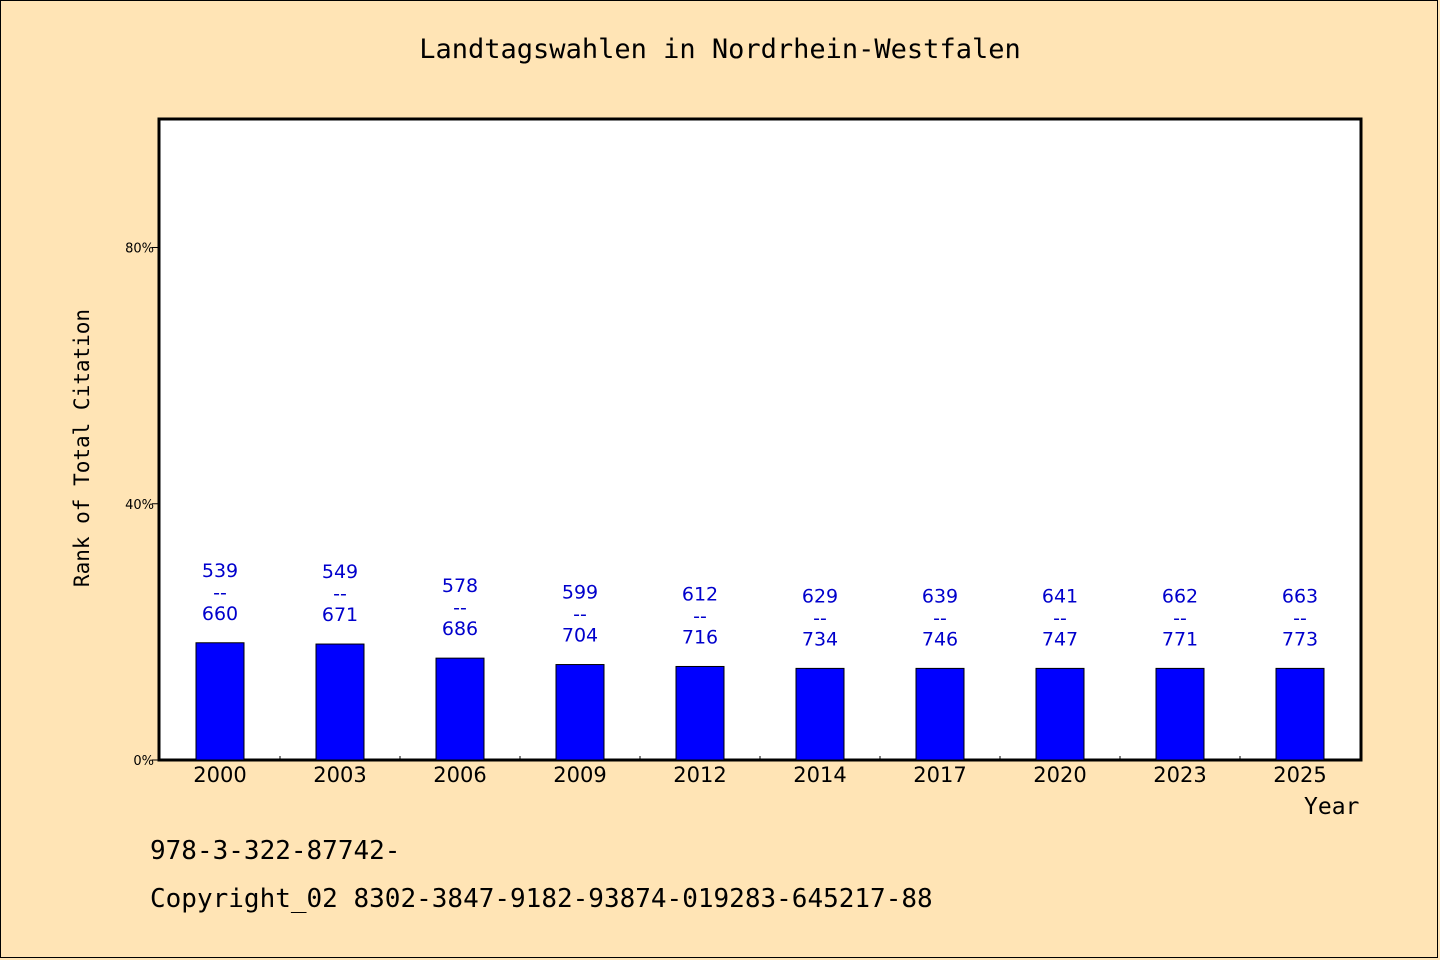  I want to click on data-label-top: 662, so click(1180, 596).